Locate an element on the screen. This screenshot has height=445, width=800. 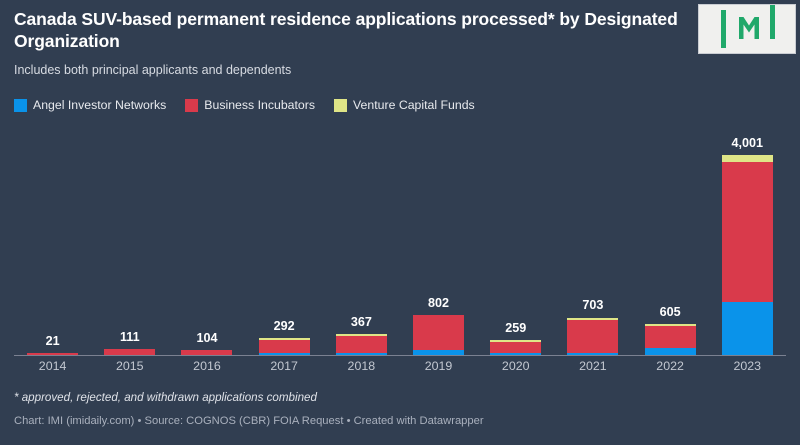
x-axis-tick-labels: 2014 2015 2016 2017 2018 2019 2020 2021 2022 2023 is located at coordinates (400, 369).